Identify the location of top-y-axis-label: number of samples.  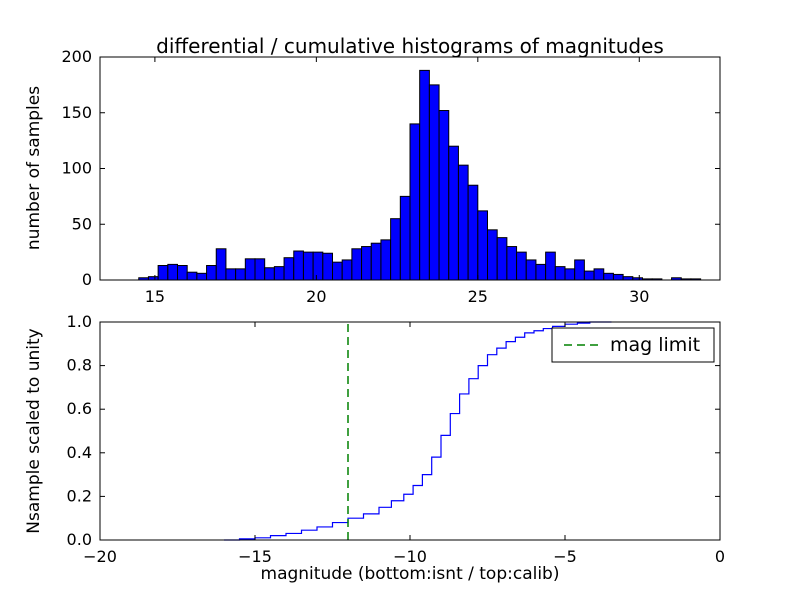
(34, 168).